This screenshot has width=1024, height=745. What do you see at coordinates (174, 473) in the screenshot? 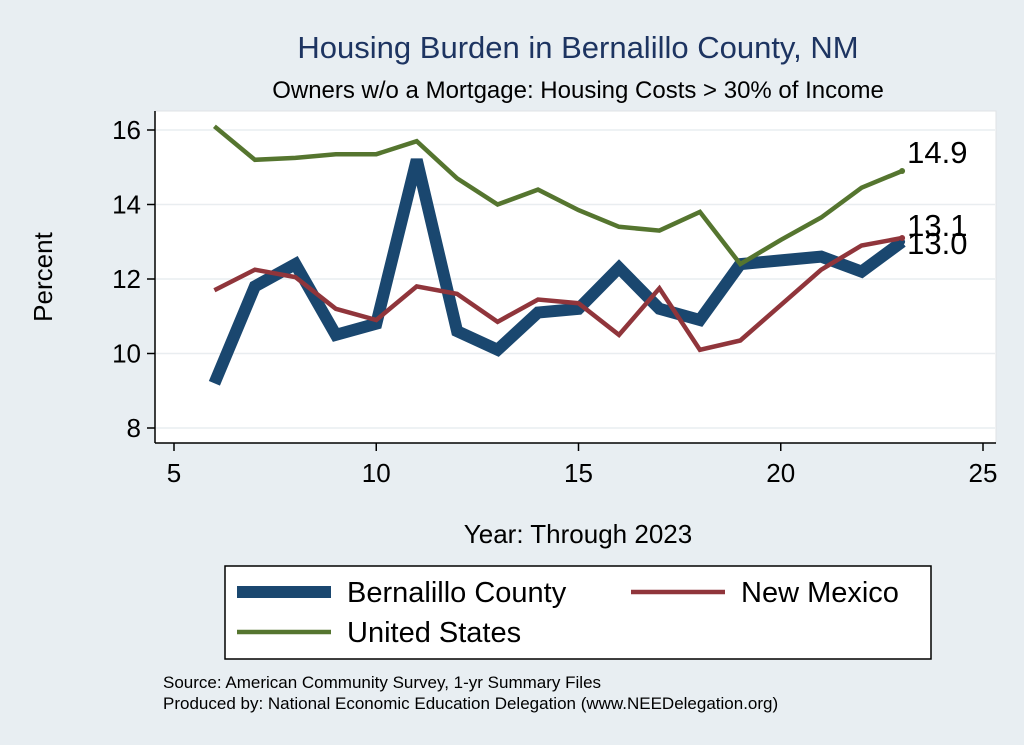
I see `x-tick-label: 5` at bounding box center [174, 473].